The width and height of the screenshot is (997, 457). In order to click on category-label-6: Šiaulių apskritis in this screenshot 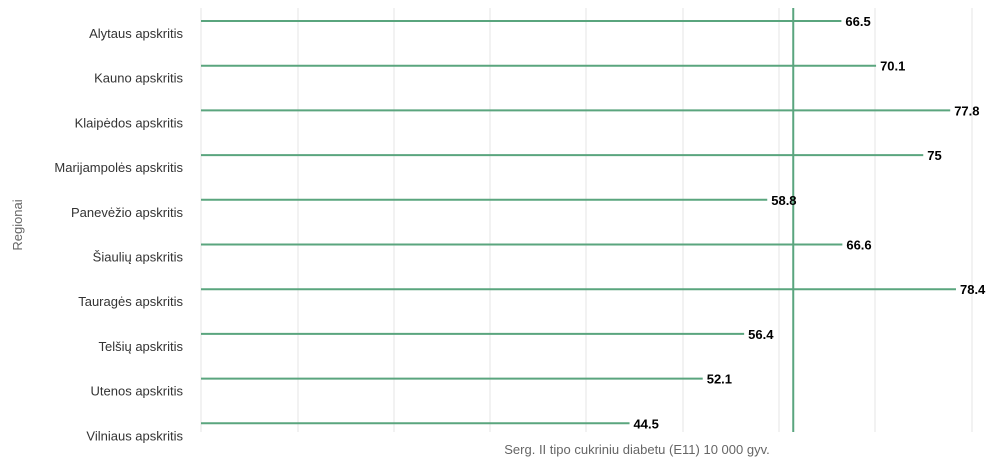, I will do `click(138, 257)`.